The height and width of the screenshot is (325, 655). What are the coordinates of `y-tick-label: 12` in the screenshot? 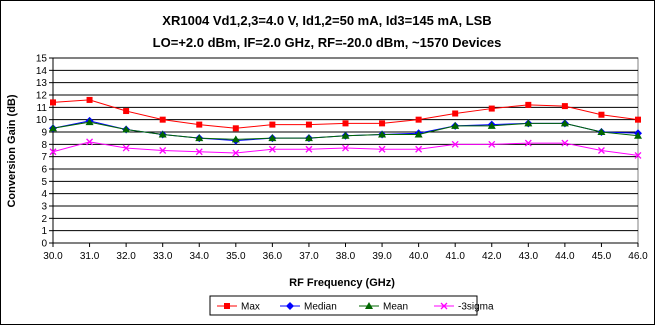 It's located at (42, 96).